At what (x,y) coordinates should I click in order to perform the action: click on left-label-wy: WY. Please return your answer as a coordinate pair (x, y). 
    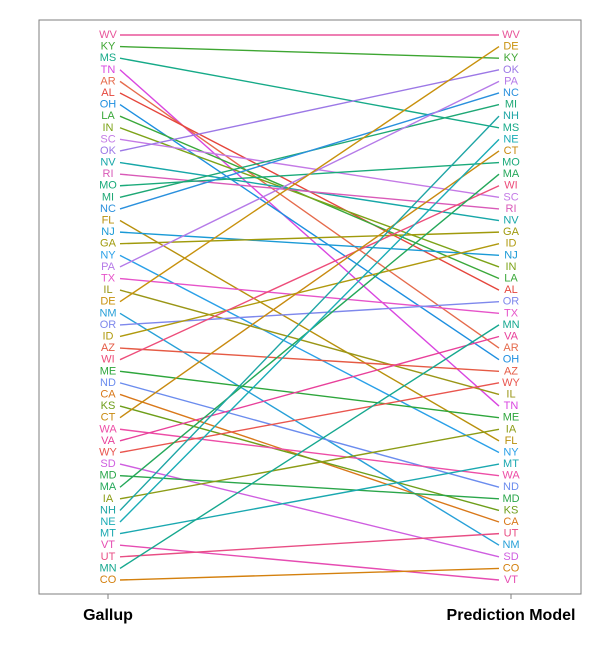
    Looking at the image, I should click on (108, 452).